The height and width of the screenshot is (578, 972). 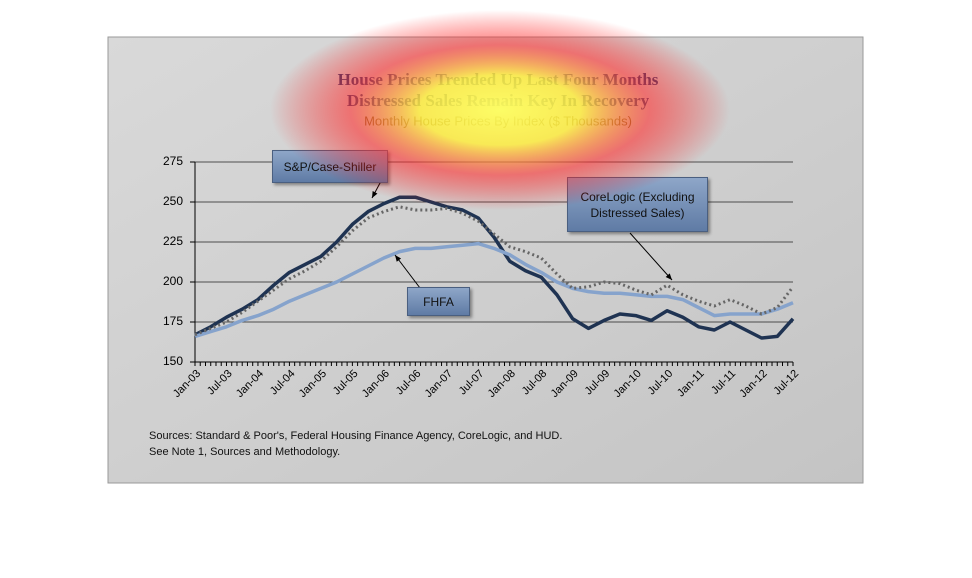 What do you see at coordinates (498, 100) in the screenshot?
I see `chart-subtitle: Distressed Sales Remain Key In Recovery` at bounding box center [498, 100].